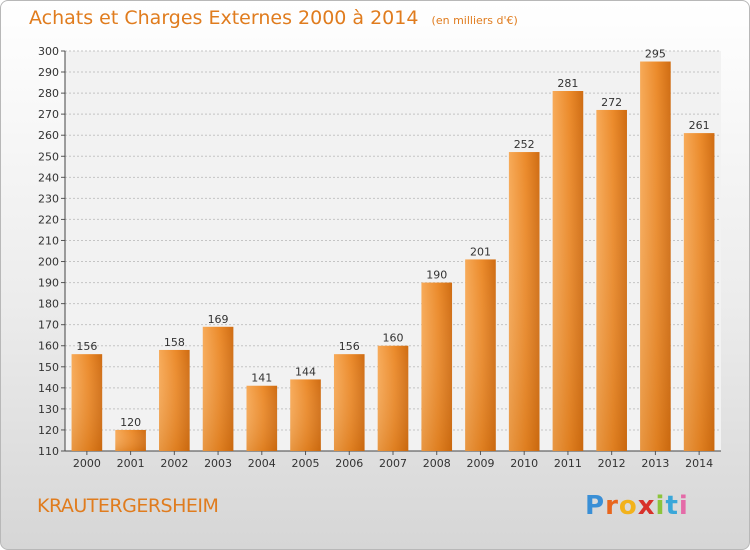  Describe the element at coordinates (568, 463) in the screenshot. I see `x-tick-label: 2011` at that location.